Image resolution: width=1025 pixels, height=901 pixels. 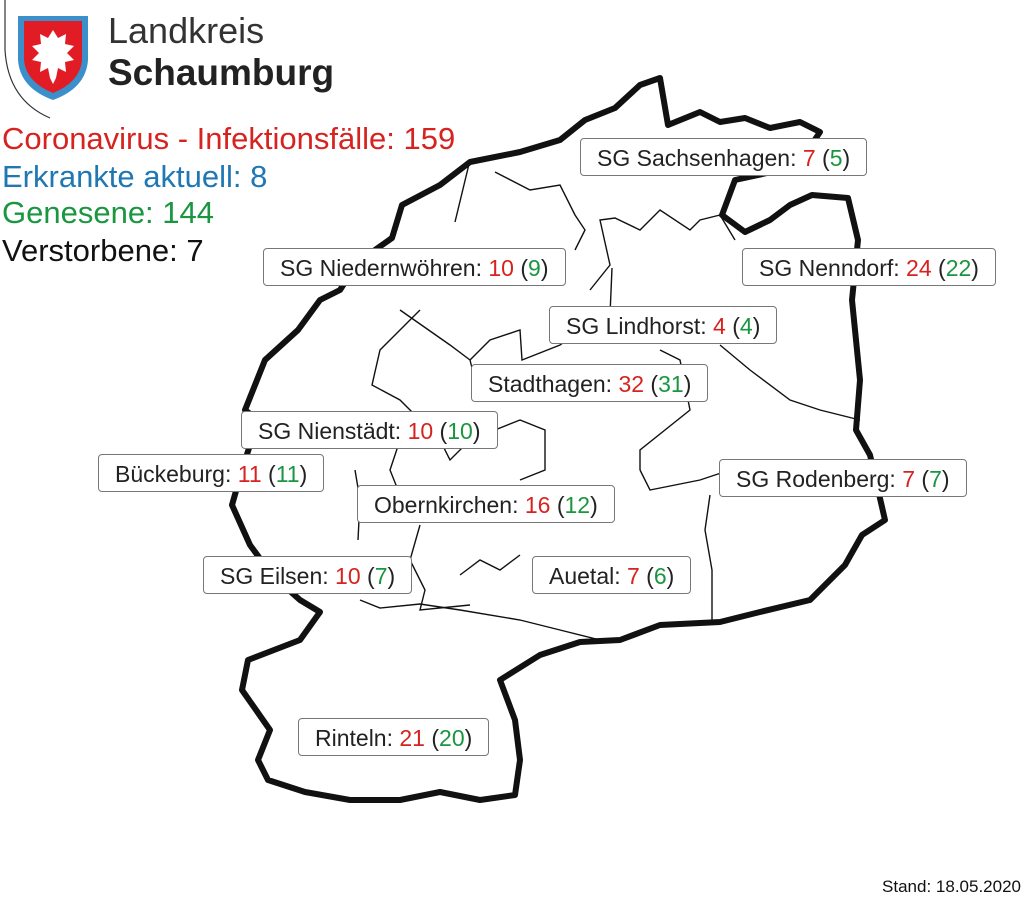 What do you see at coordinates (412, 738) in the screenshot?
I see `region-cases: 21` at bounding box center [412, 738].